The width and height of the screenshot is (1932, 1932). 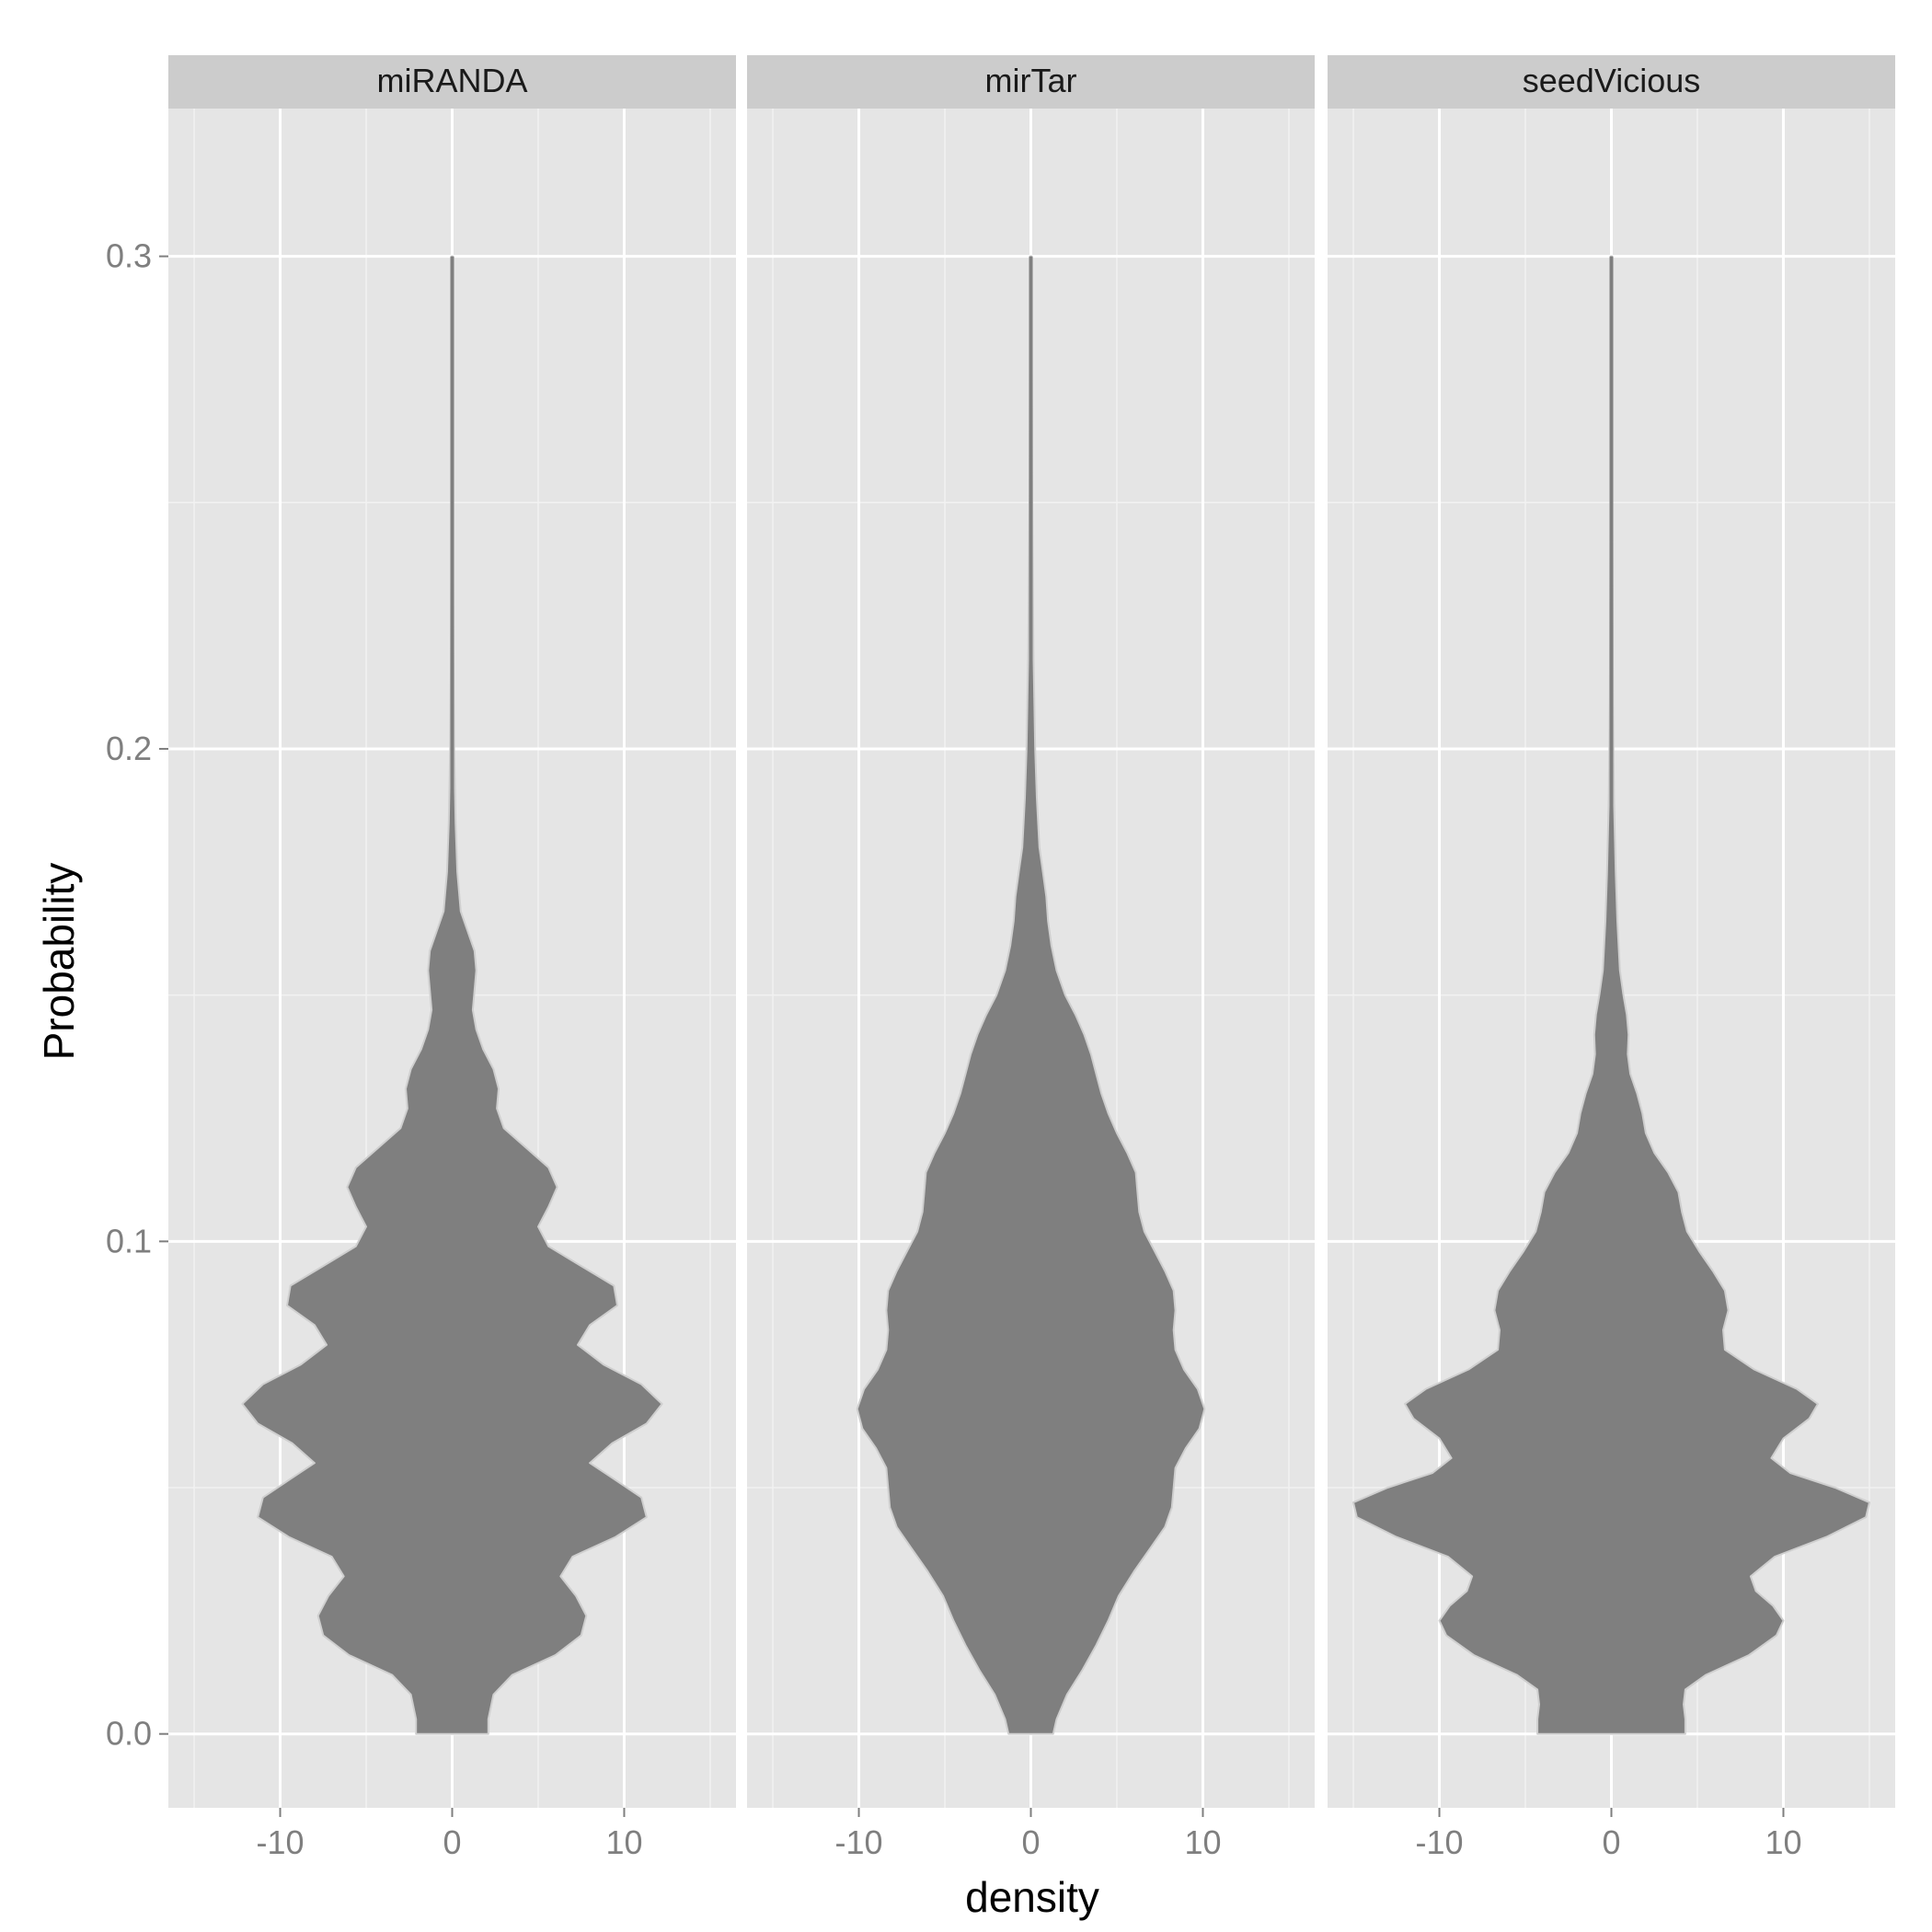 I want to click on y-tick-label: 0.3, so click(x=129, y=256).